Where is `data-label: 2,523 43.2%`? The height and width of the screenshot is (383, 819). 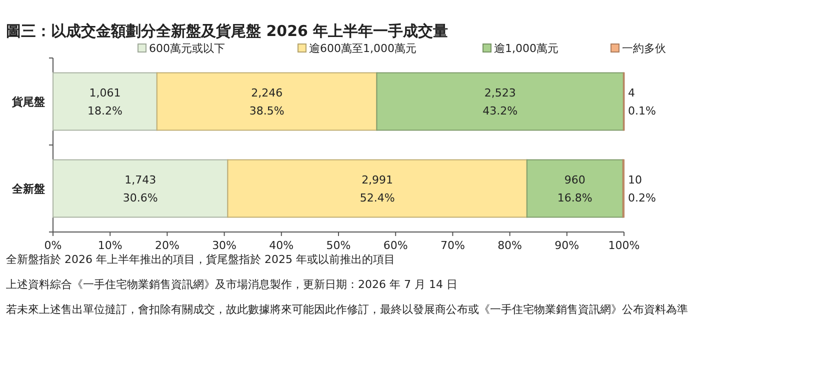
data-label: 2,523 43.2% is located at coordinates (500, 102).